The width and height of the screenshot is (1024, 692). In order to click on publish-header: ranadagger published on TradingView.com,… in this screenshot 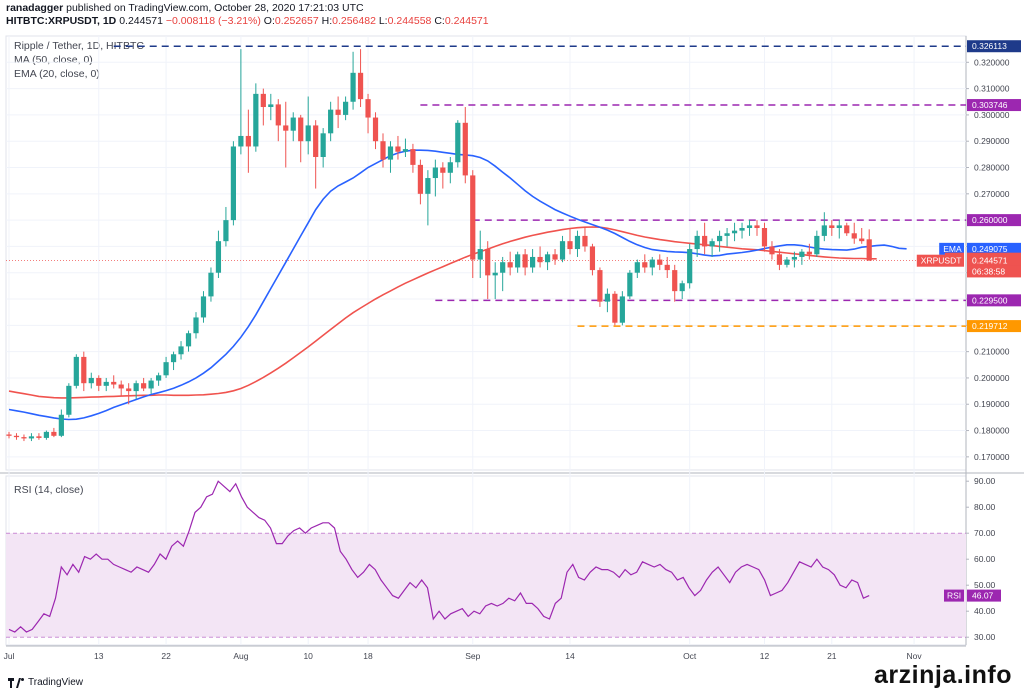, I will do `click(247, 15)`.